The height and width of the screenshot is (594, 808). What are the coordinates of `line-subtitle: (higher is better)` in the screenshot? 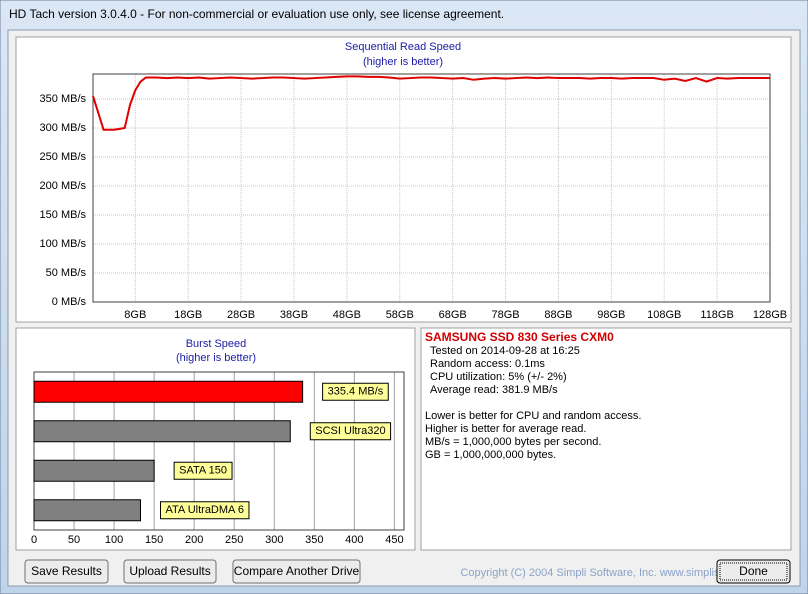 It's located at (403, 62).